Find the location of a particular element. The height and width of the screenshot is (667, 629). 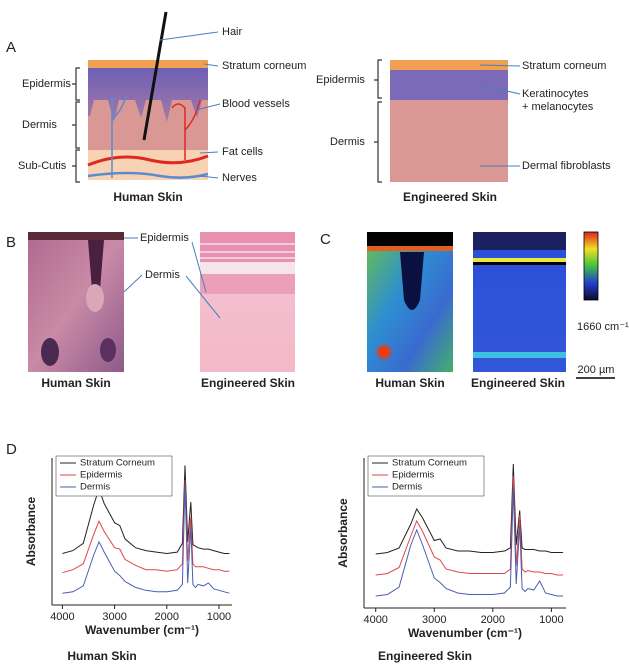

colorbar-label: 1660 cm⁻¹ is located at coordinates (603, 327).